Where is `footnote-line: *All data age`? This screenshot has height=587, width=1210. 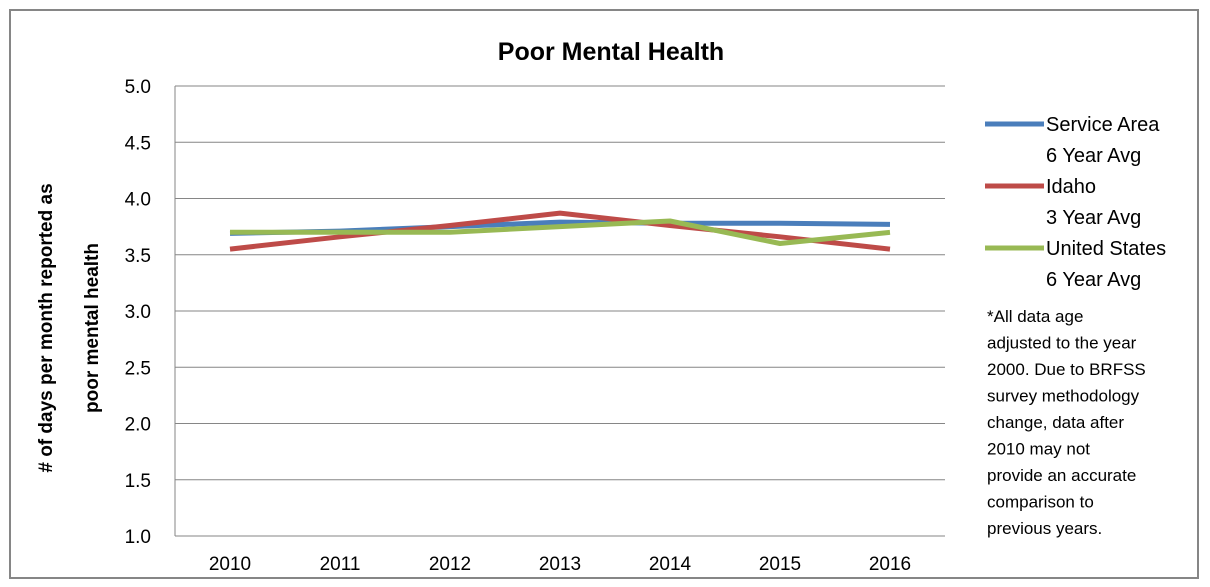 footnote-line: *All data age is located at coordinates (1035, 316).